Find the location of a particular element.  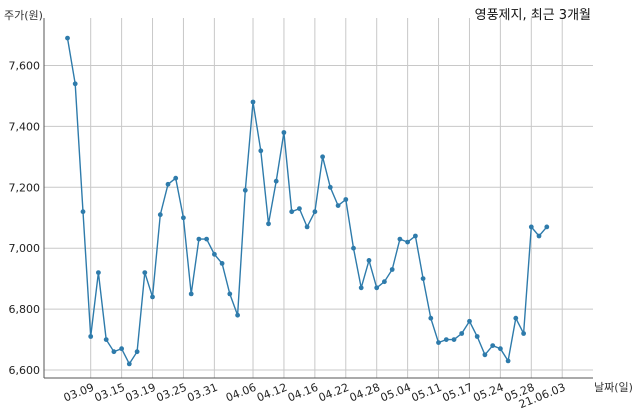

y-tick-label: 7,600 is located at coordinates (25, 66).